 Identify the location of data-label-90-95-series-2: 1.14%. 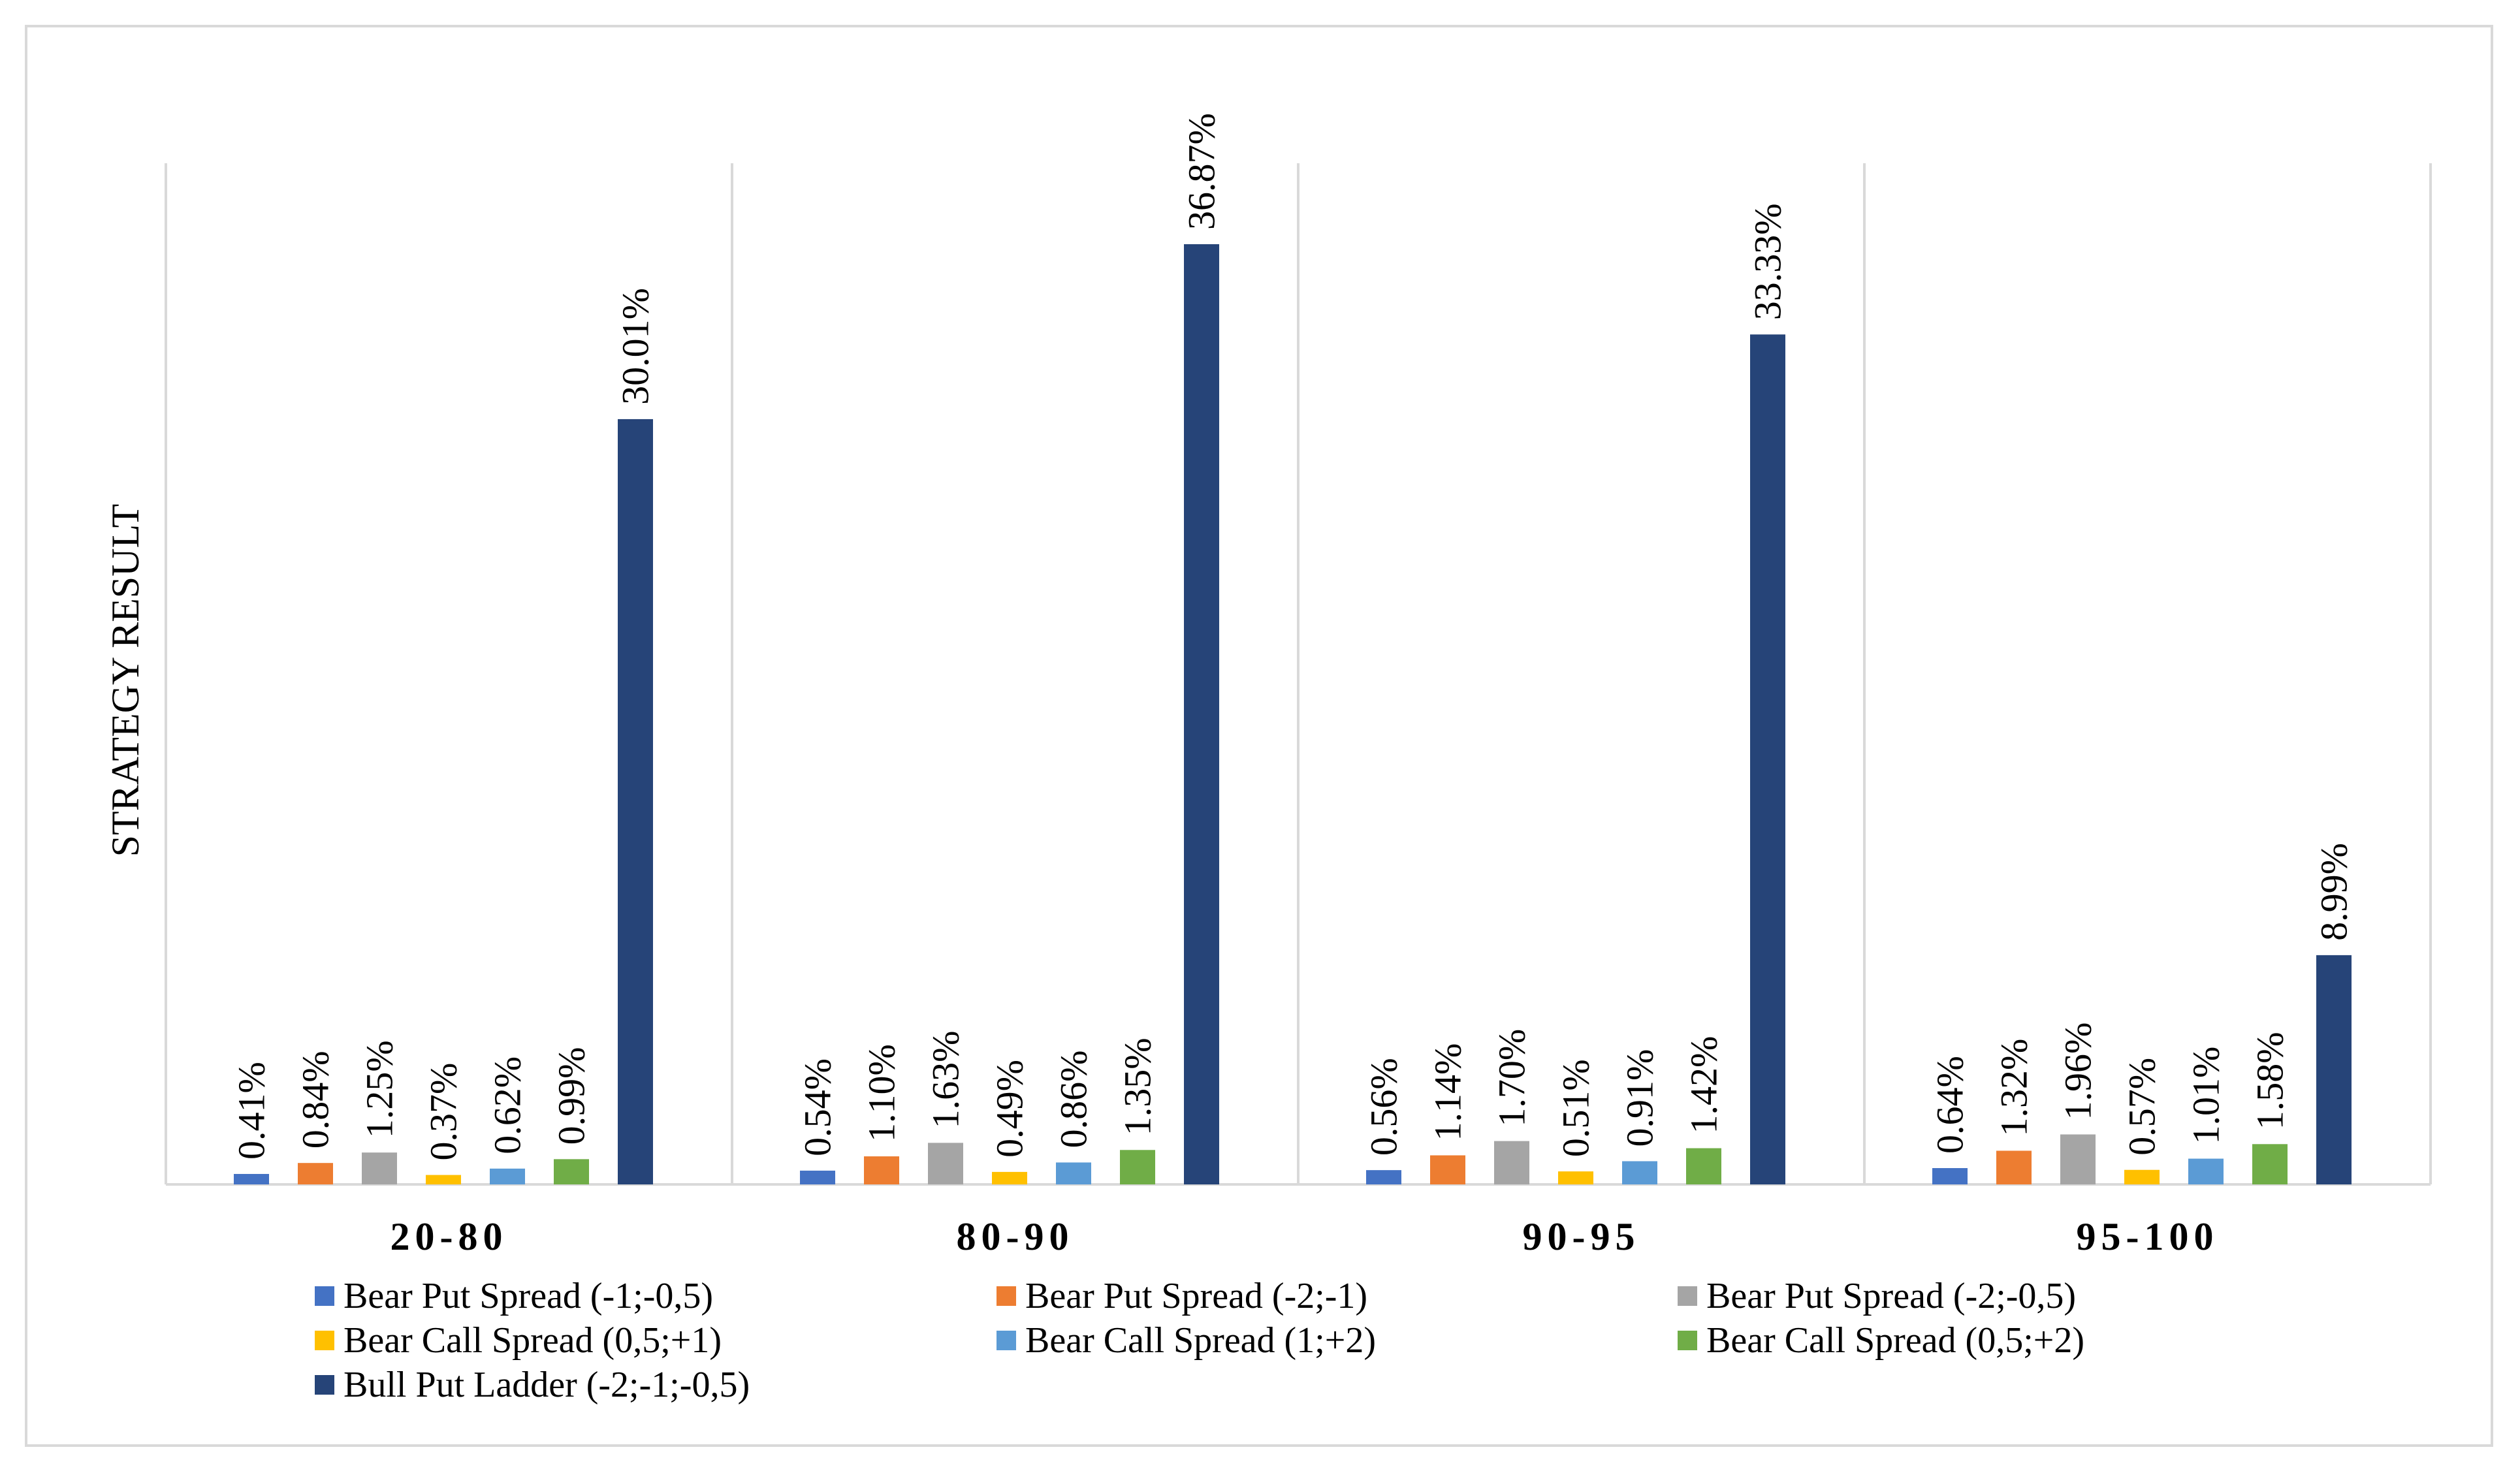
(1448, 1092).